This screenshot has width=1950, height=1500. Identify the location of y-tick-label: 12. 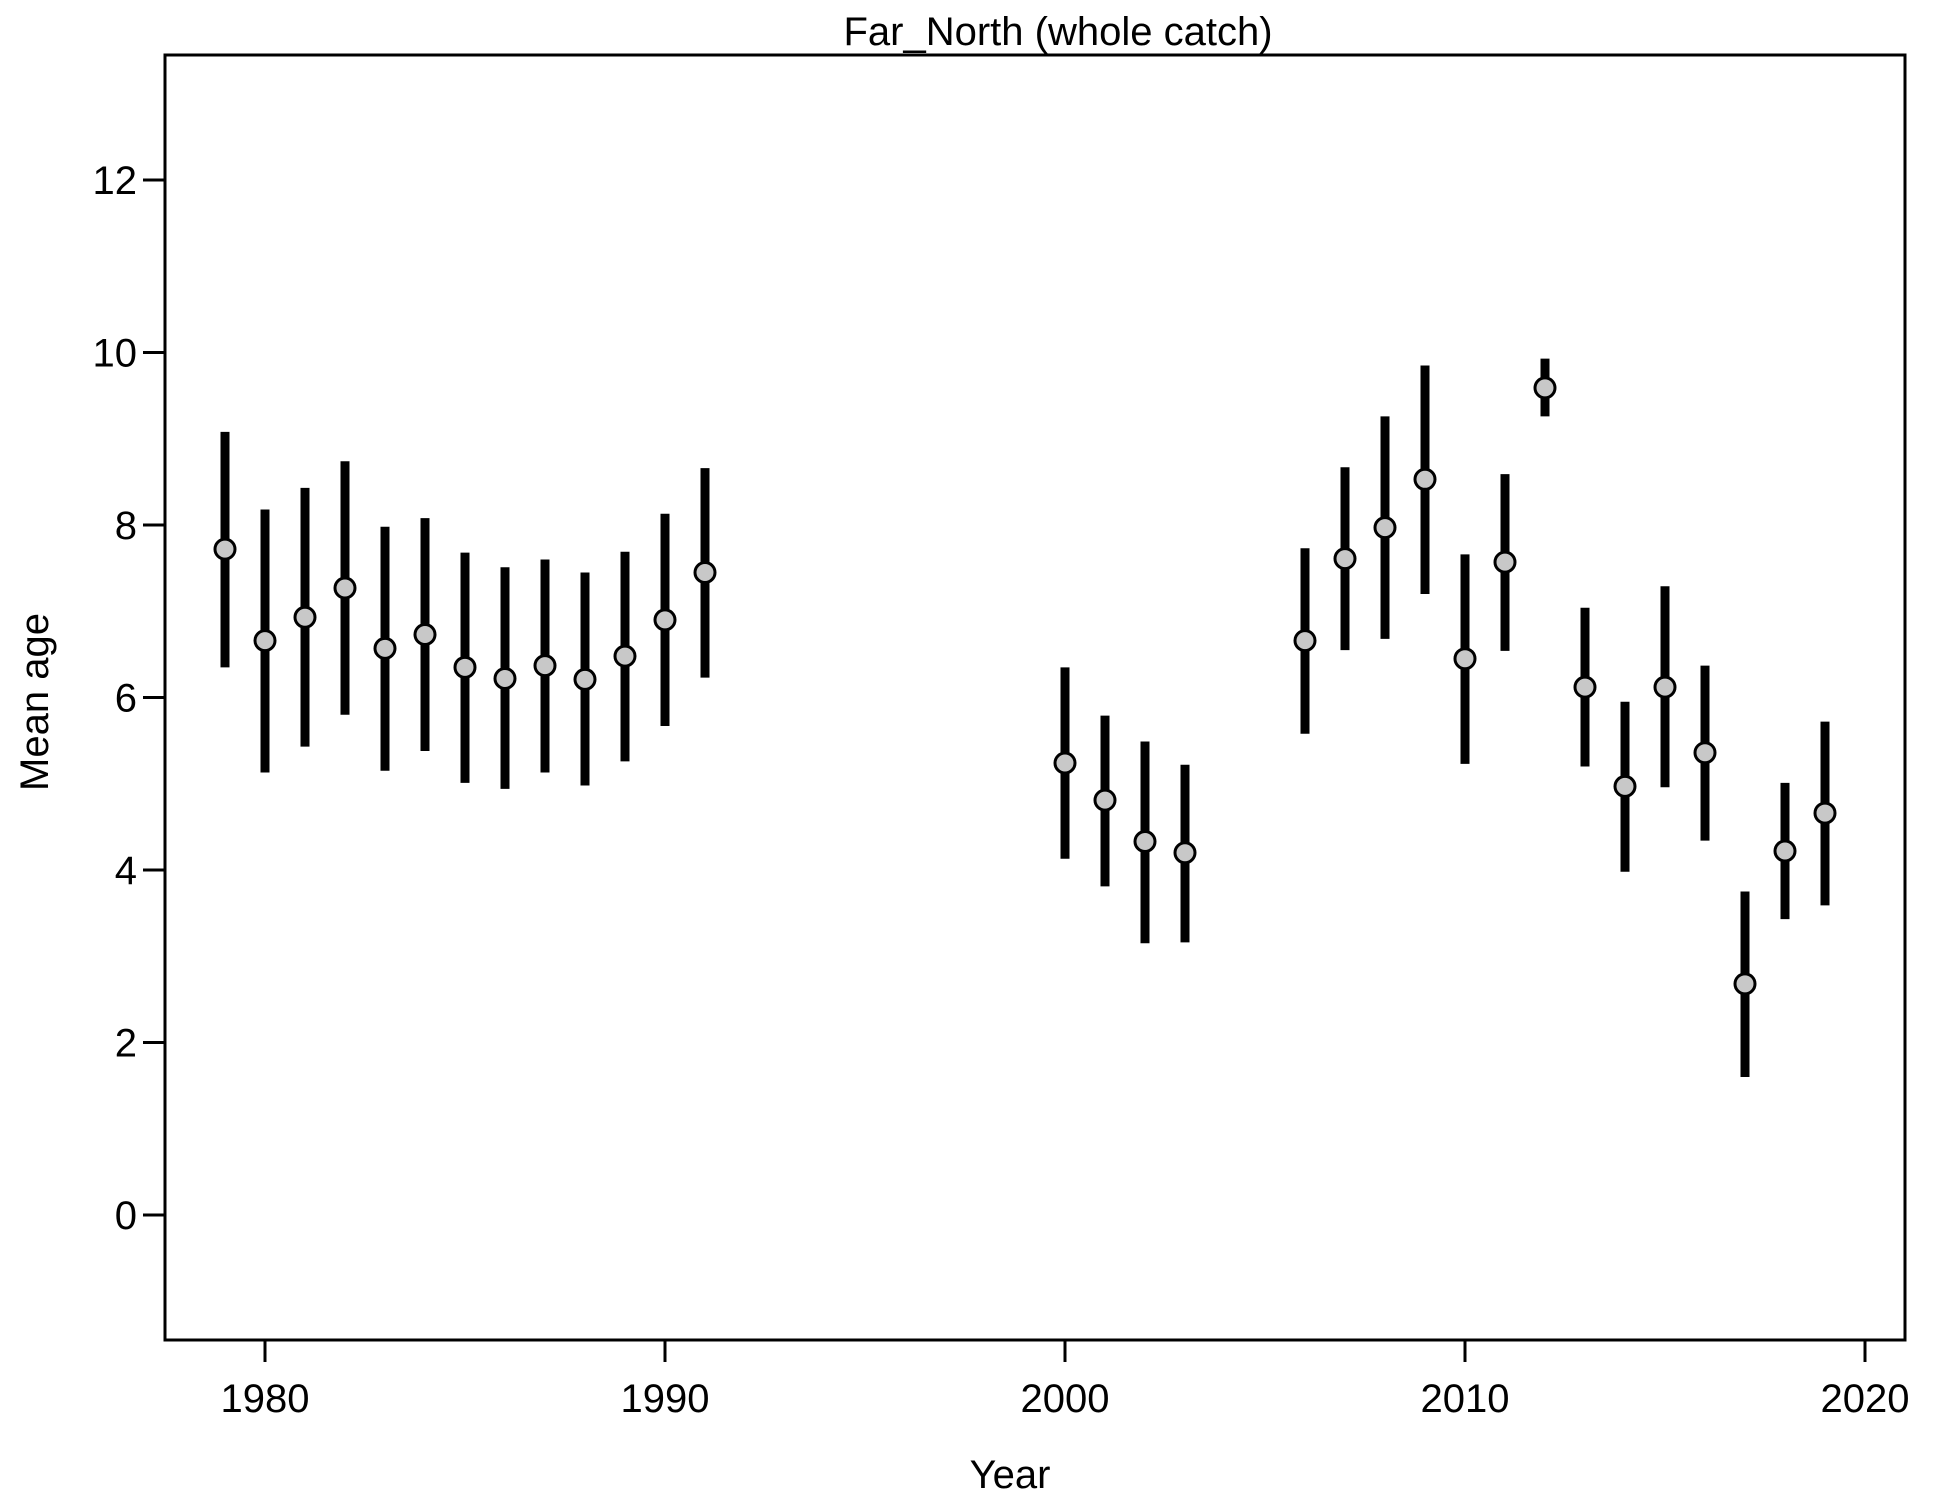
(115, 181).